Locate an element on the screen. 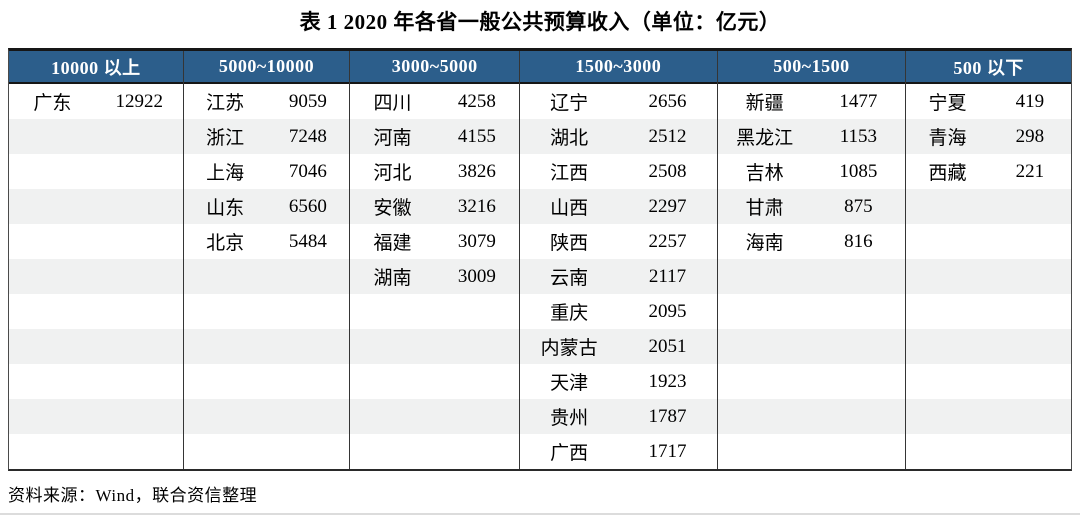 The width and height of the screenshot is (1080, 516). table-row: 北京 5484 is located at coordinates (266, 241).